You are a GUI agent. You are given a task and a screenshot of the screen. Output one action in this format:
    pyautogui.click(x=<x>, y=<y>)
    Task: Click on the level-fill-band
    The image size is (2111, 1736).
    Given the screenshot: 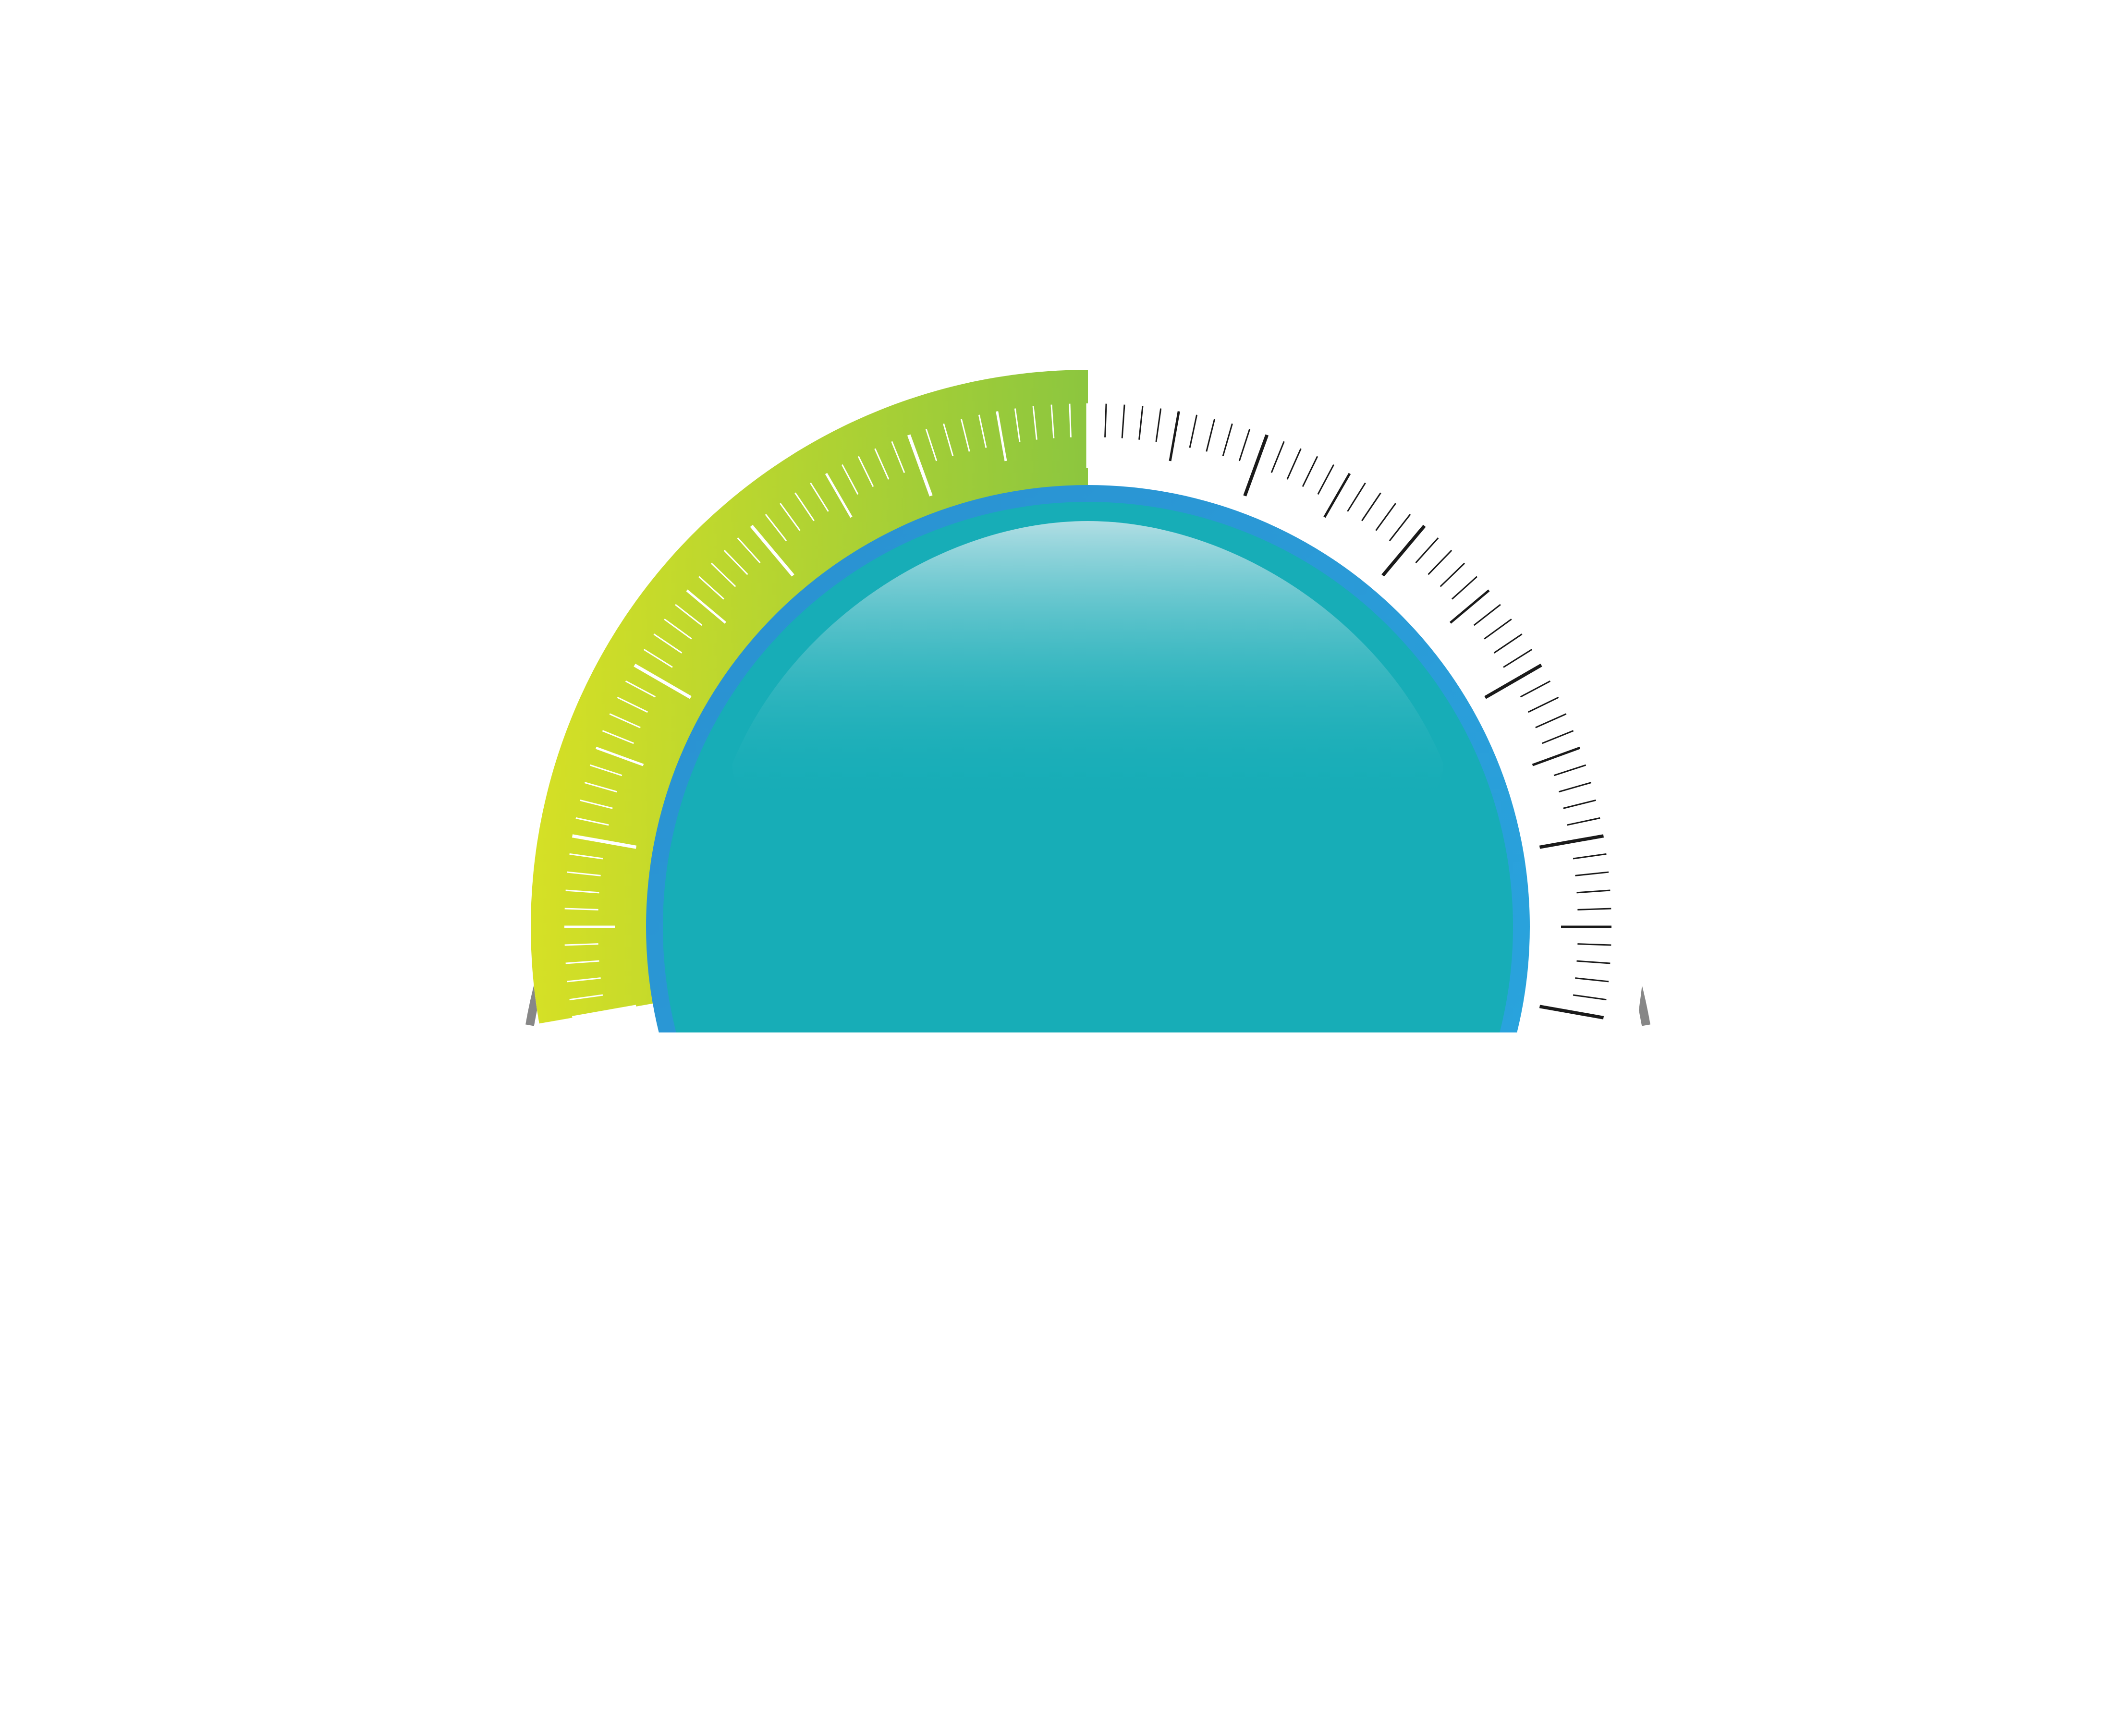 What is the action you would take?
    pyautogui.click(x=809, y=697)
    